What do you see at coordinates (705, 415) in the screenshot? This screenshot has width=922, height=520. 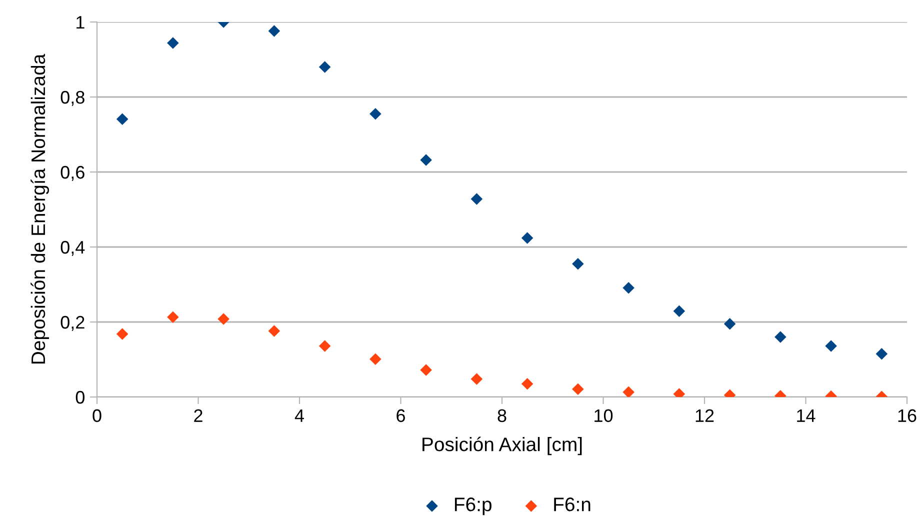 I see `x-tick-label: 12` at bounding box center [705, 415].